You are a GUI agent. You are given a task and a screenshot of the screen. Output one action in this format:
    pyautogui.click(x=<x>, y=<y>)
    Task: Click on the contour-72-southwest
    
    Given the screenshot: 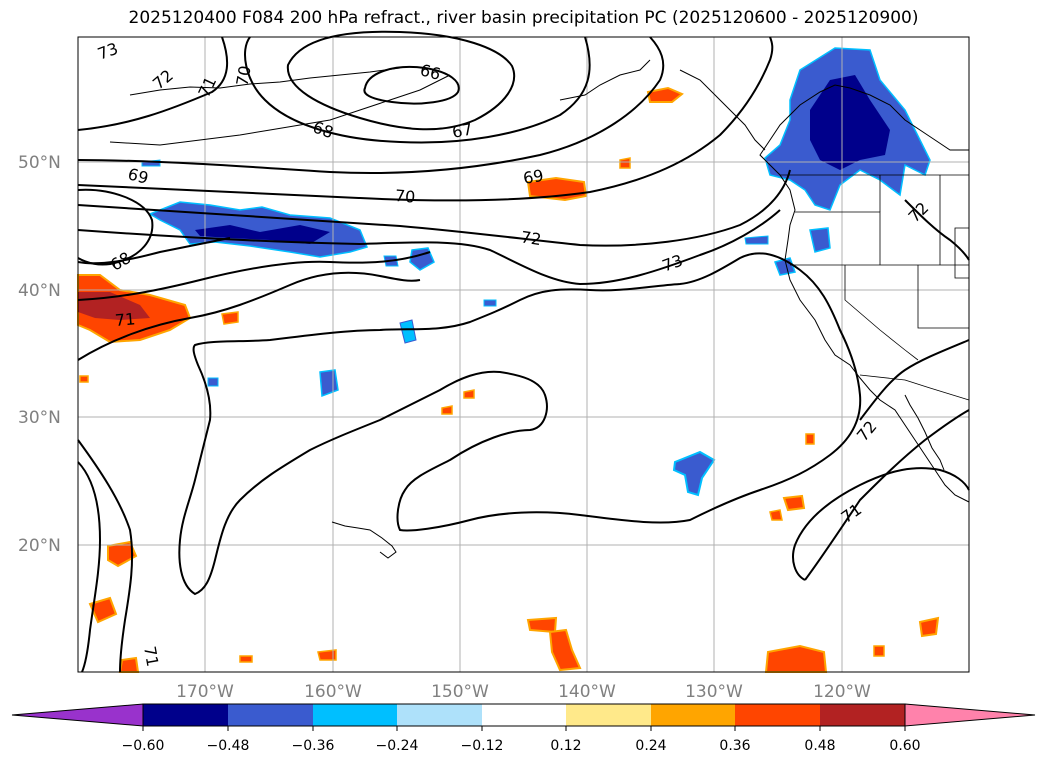 What is the action you would take?
    pyautogui.click(x=89, y=567)
    